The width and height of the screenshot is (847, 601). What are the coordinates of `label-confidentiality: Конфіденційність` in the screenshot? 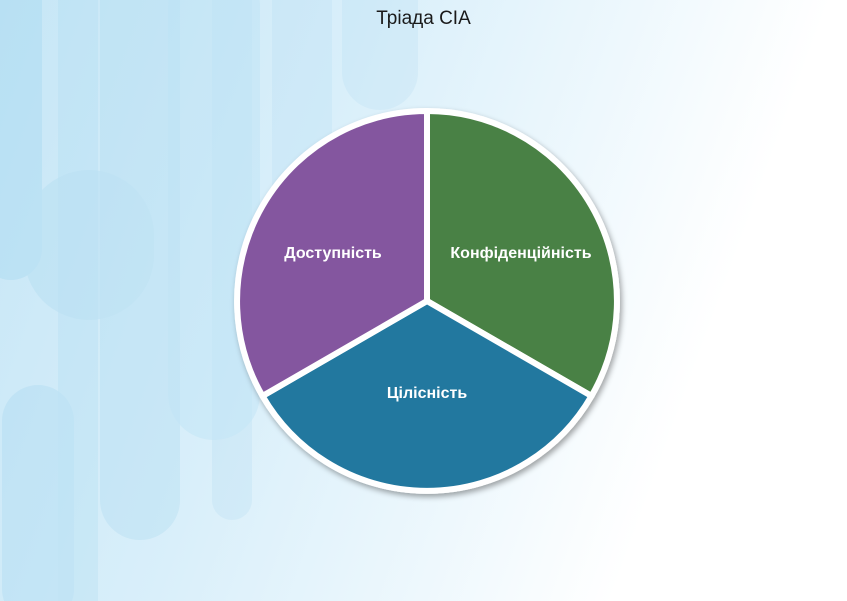 It's located at (520, 253).